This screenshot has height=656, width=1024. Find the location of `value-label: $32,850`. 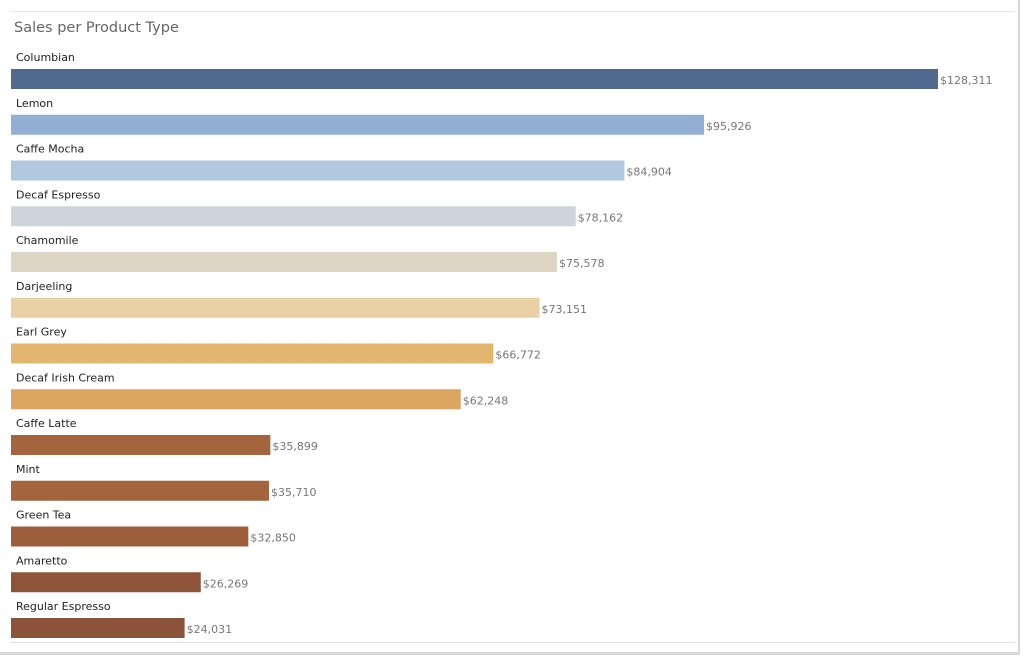

value-label: $32,850 is located at coordinates (273, 538).